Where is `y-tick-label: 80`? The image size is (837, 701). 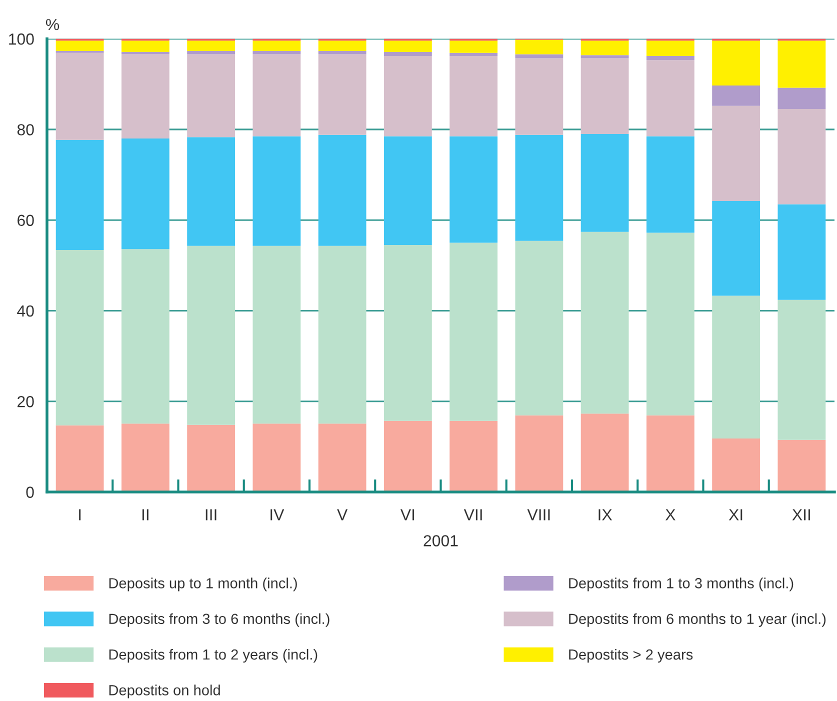
y-tick-label: 80 is located at coordinates (25, 130).